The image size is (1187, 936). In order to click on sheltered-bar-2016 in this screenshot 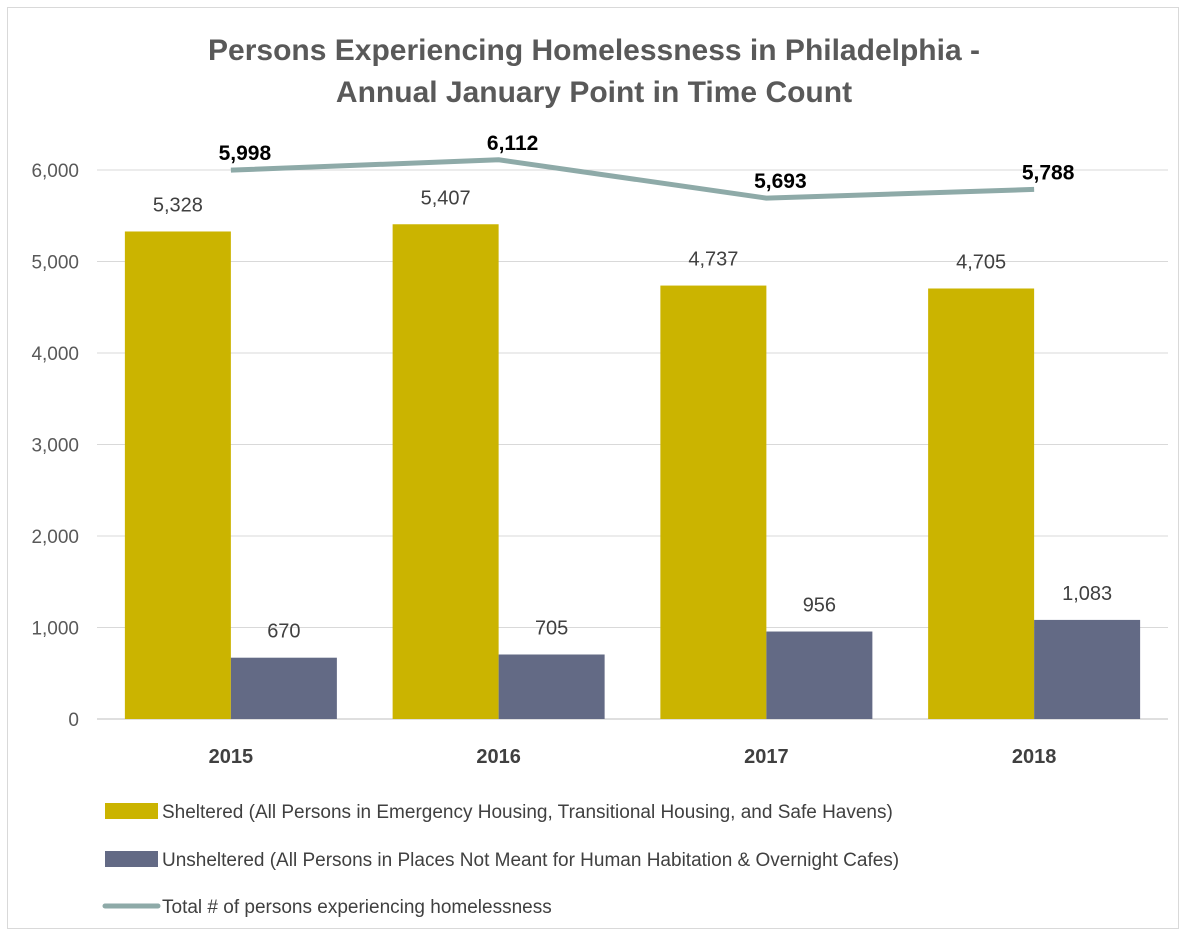, I will do `click(445, 471)`.